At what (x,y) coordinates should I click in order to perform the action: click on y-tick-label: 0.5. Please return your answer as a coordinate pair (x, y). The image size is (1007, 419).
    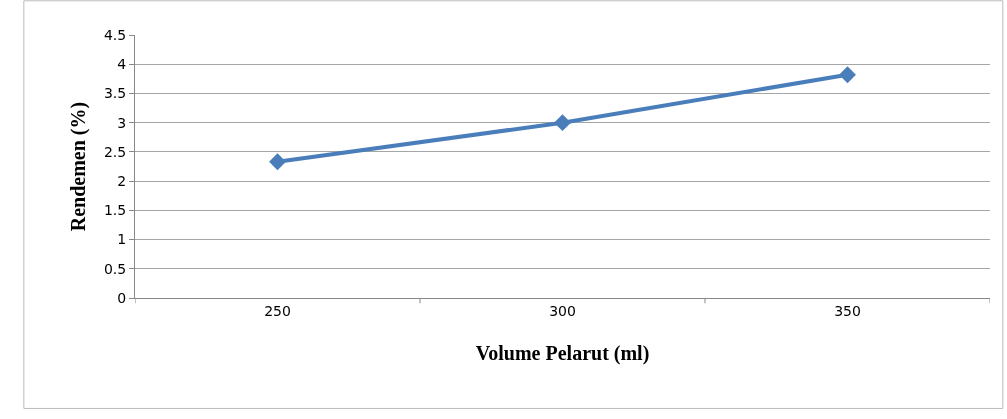
    Looking at the image, I should click on (115, 268).